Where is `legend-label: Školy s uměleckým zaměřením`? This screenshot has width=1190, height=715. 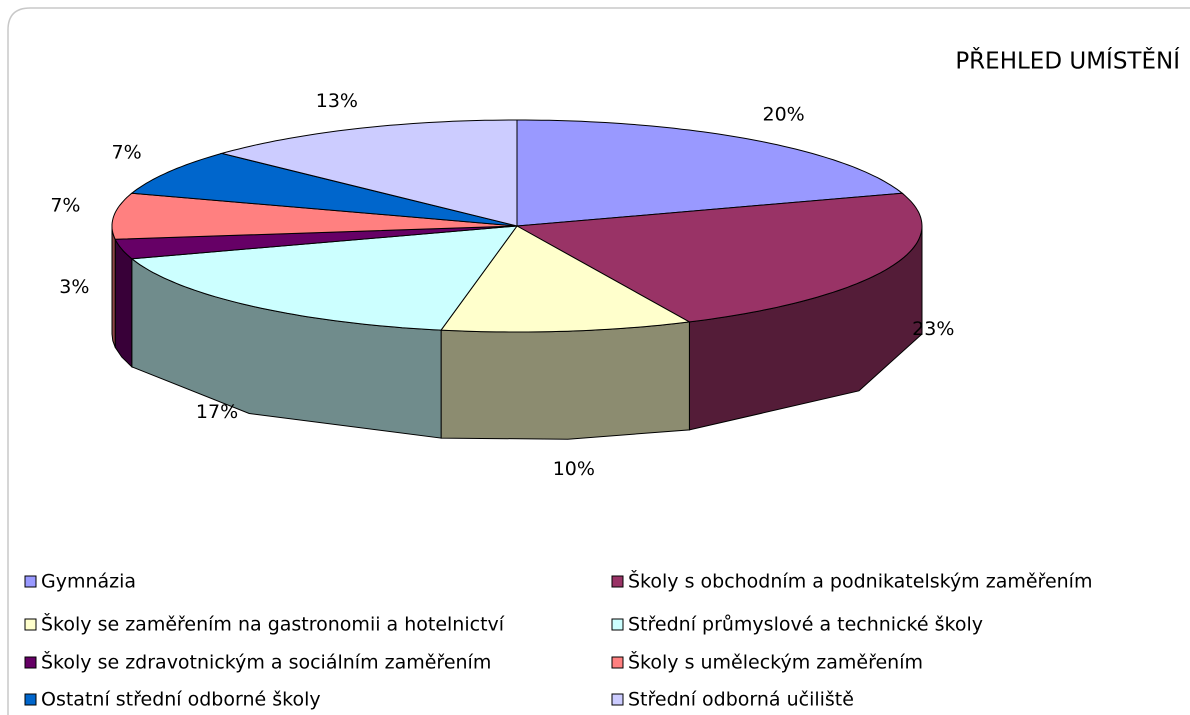
legend-label: Školy s uměleckým zaměřením is located at coordinates (775, 662).